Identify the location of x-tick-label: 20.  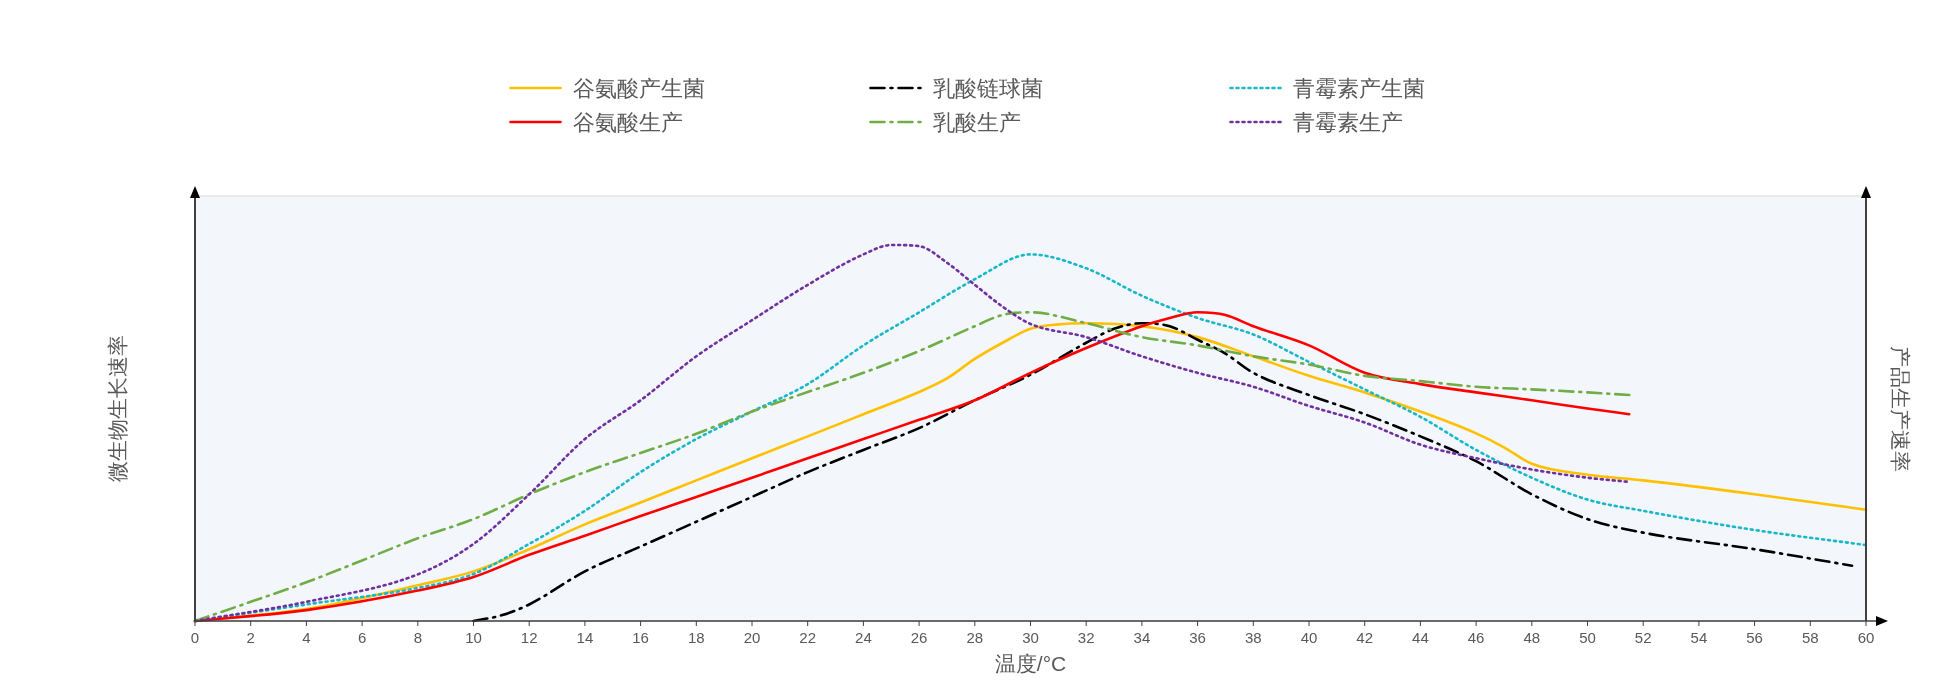
(752, 637).